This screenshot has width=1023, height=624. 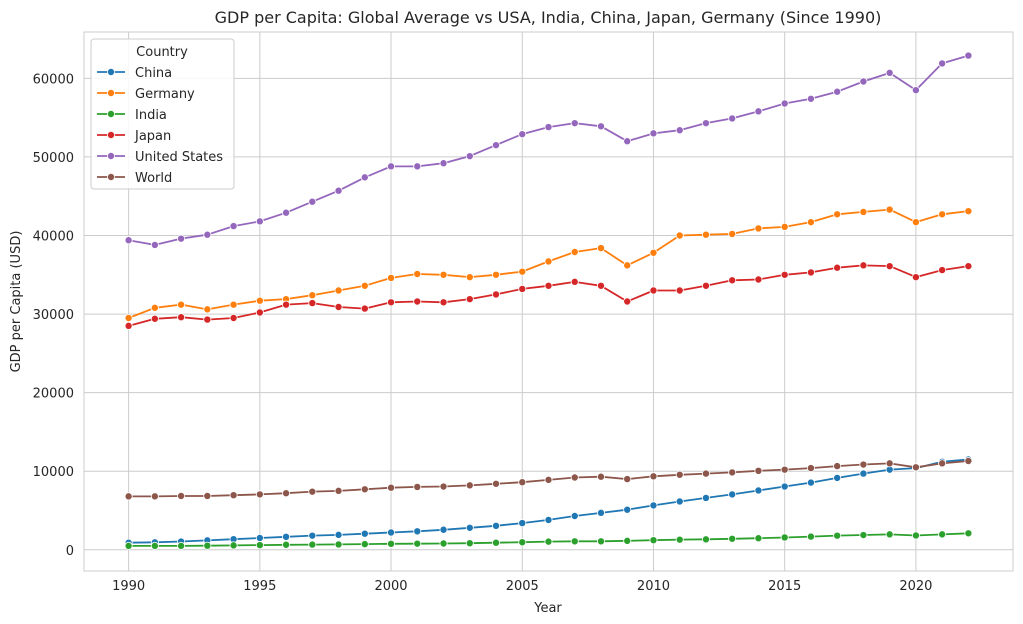 What do you see at coordinates (153, 73) in the screenshot?
I see `legend-label-china: China` at bounding box center [153, 73].